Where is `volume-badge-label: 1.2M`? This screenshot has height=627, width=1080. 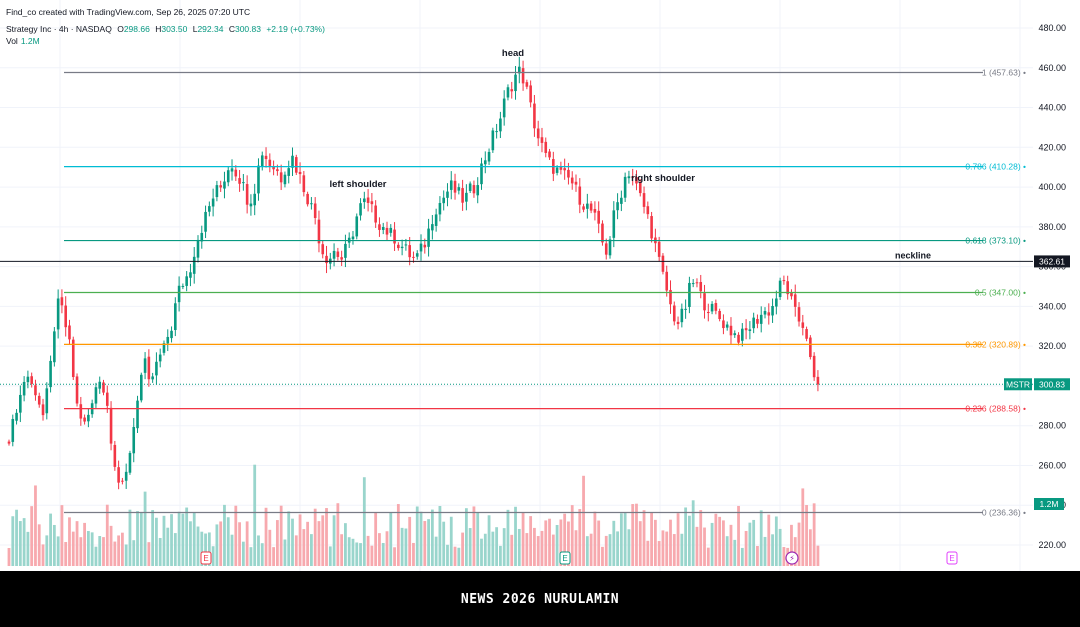
volume-badge-label: 1.2M is located at coordinates (1049, 504).